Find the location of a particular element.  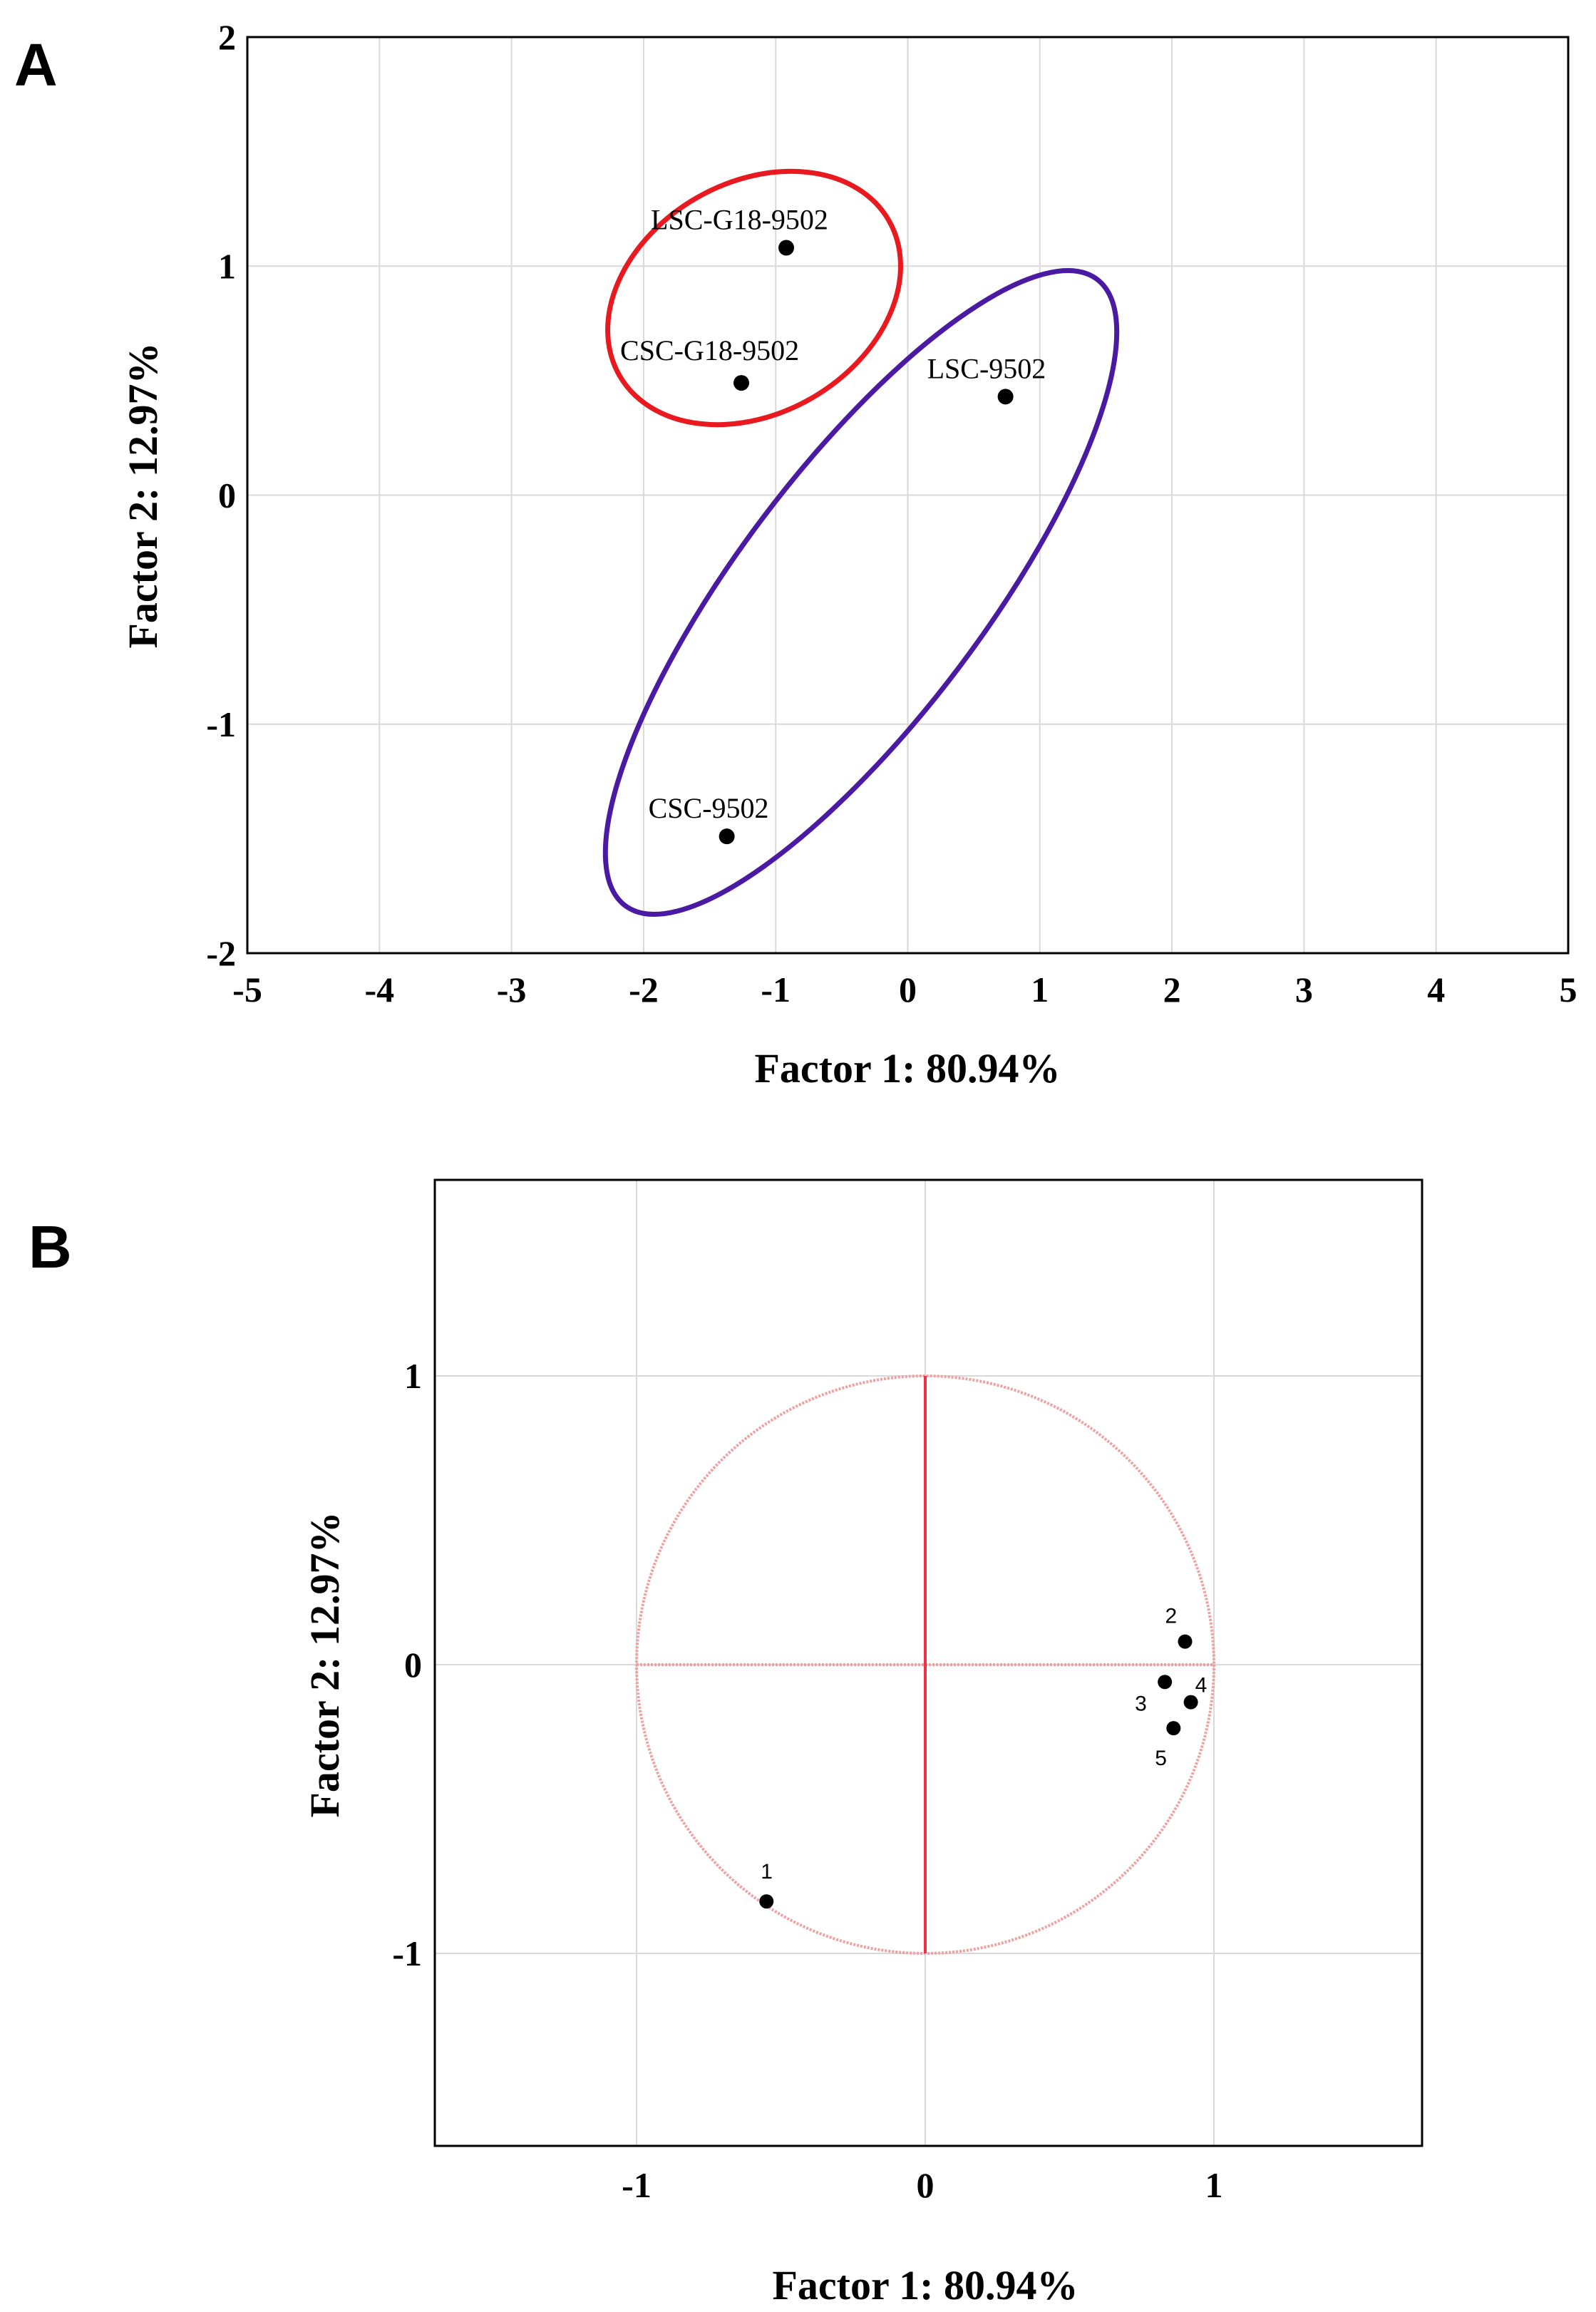

panel-b-label: B is located at coordinates (51, 1246).